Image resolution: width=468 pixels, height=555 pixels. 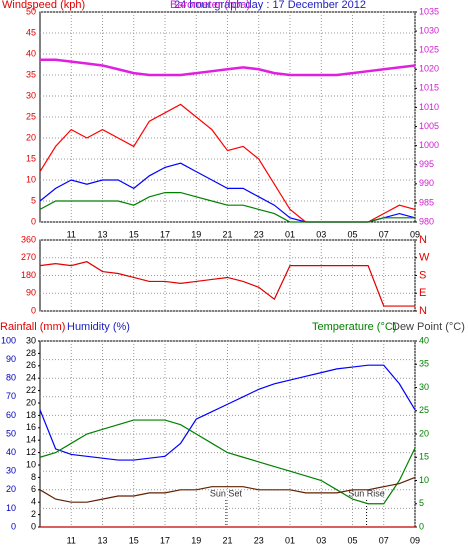 What do you see at coordinates (32, 327) in the screenshot?
I see `axis-label: Rainfall (mm)` at bounding box center [32, 327].